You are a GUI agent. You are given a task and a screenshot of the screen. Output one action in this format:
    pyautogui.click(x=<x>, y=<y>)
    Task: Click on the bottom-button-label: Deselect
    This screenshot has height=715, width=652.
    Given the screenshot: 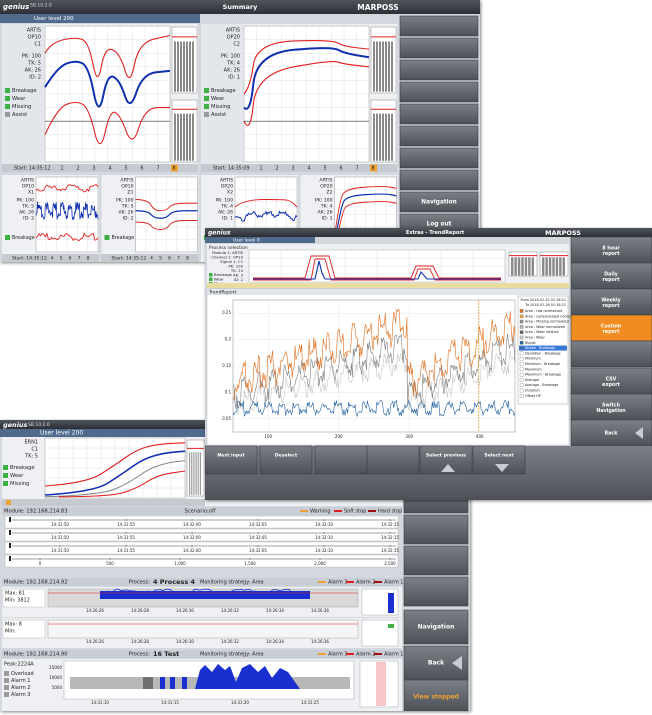 What is the action you would take?
    pyautogui.click(x=286, y=456)
    